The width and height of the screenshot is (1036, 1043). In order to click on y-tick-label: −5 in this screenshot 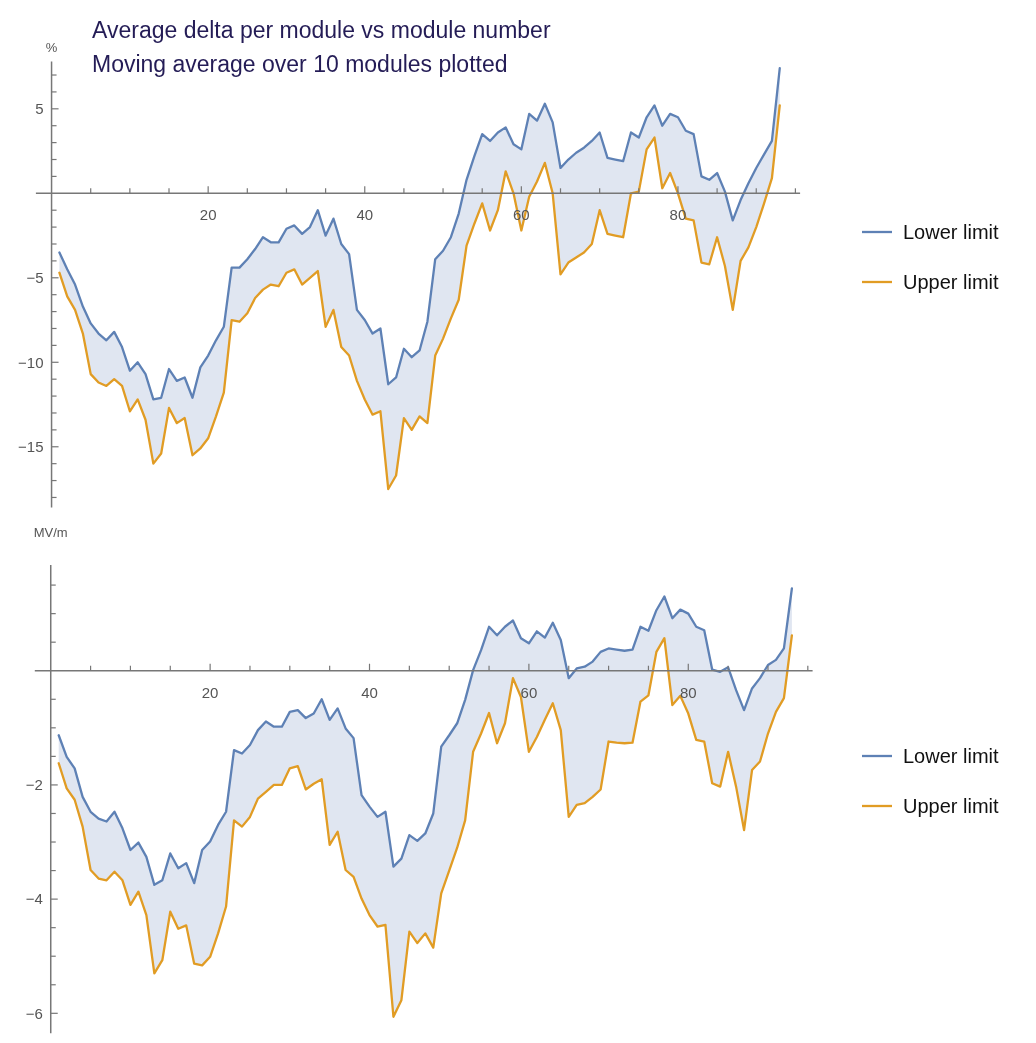, I will do `click(35, 278)`.